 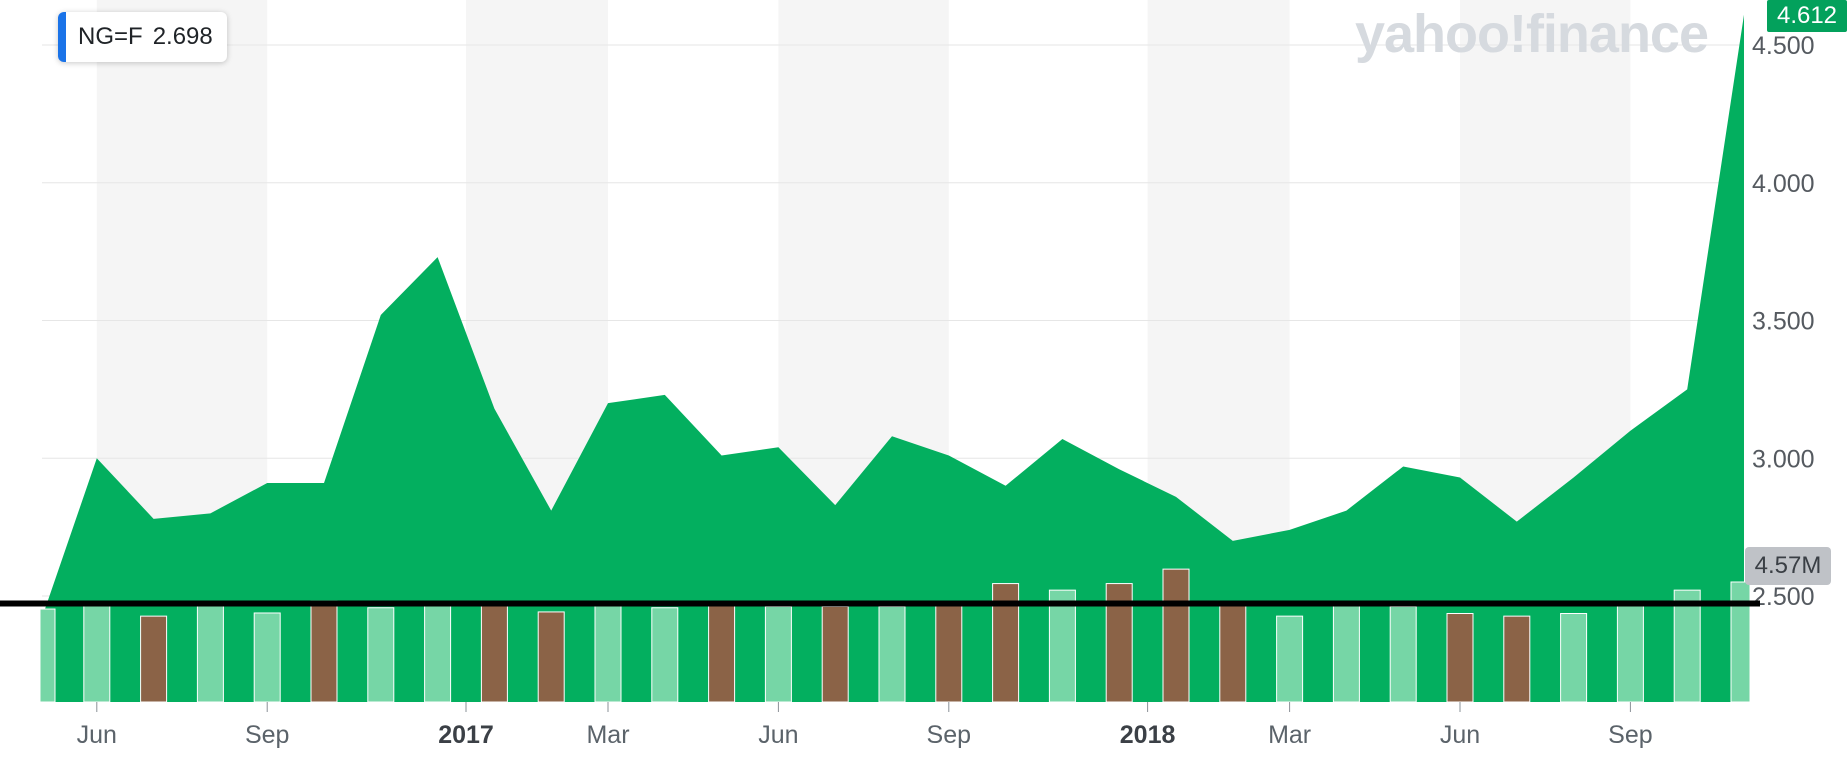 What do you see at coordinates (1788, 566) in the screenshot?
I see `volume-tag: 4.57M` at bounding box center [1788, 566].